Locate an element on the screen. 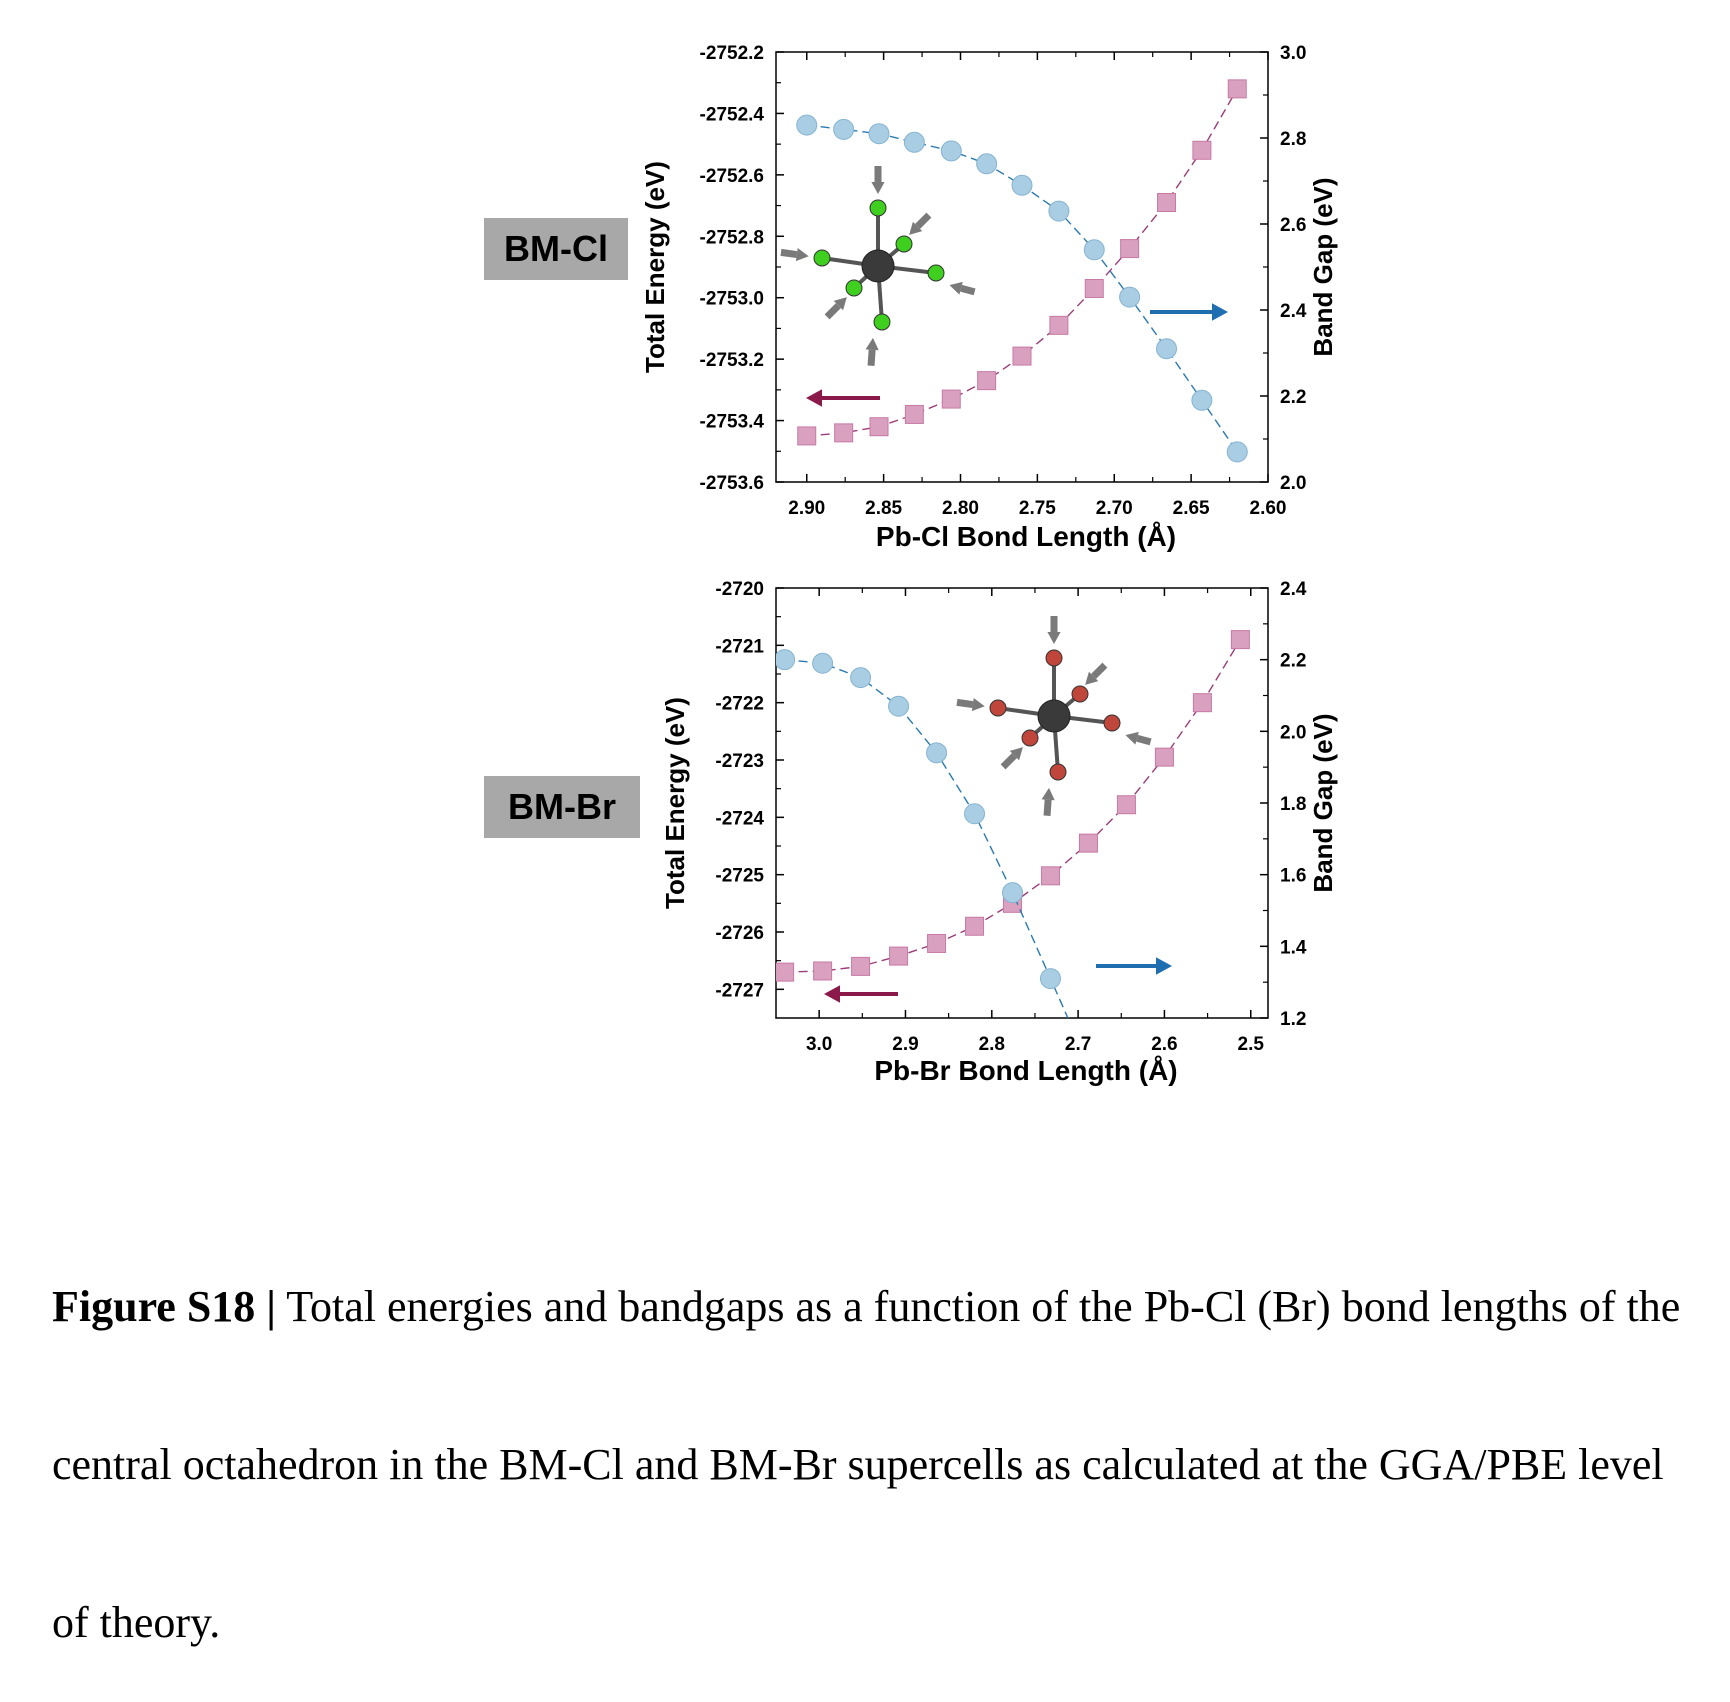 This screenshot has height=1702, width=1730. cl-compression-arrow-5-shaft is located at coordinates (832, 311).